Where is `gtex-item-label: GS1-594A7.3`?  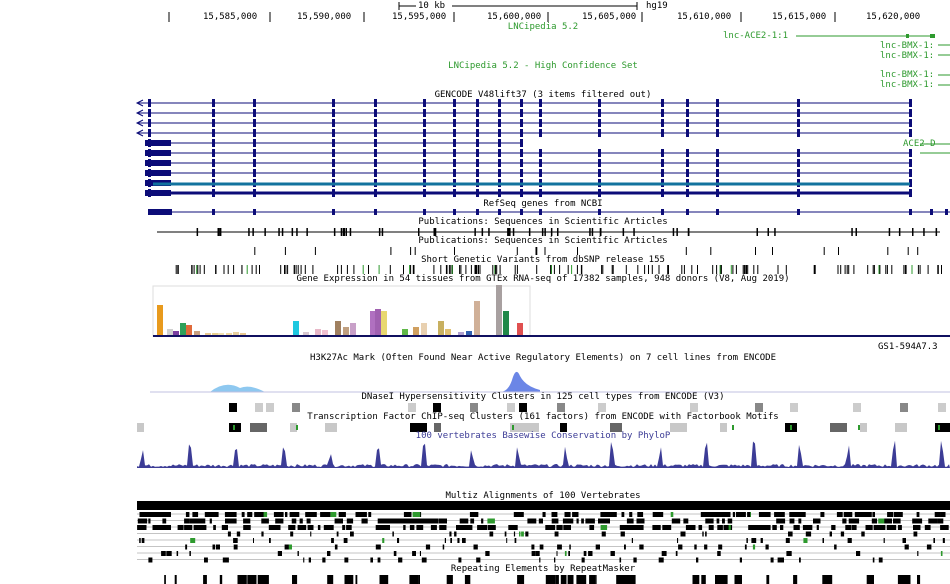 gtex-item-label: GS1-594A7.3 is located at coordinates (908, 347).